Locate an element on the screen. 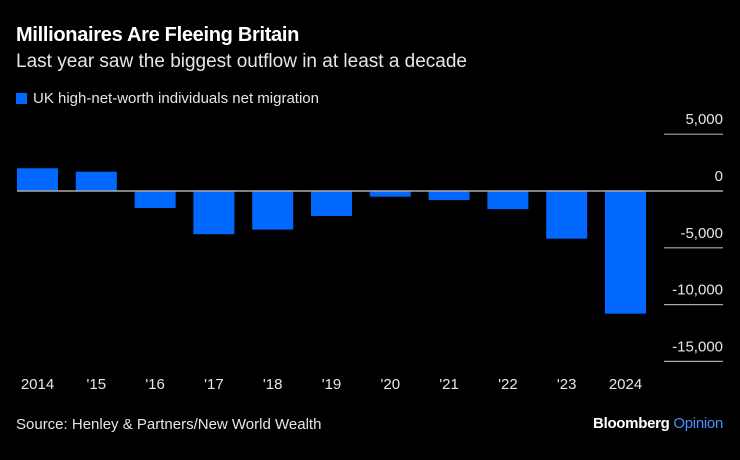 The height and width of the screenshot is (460, 740). legend-swatch is located at coordinates (21, 98).